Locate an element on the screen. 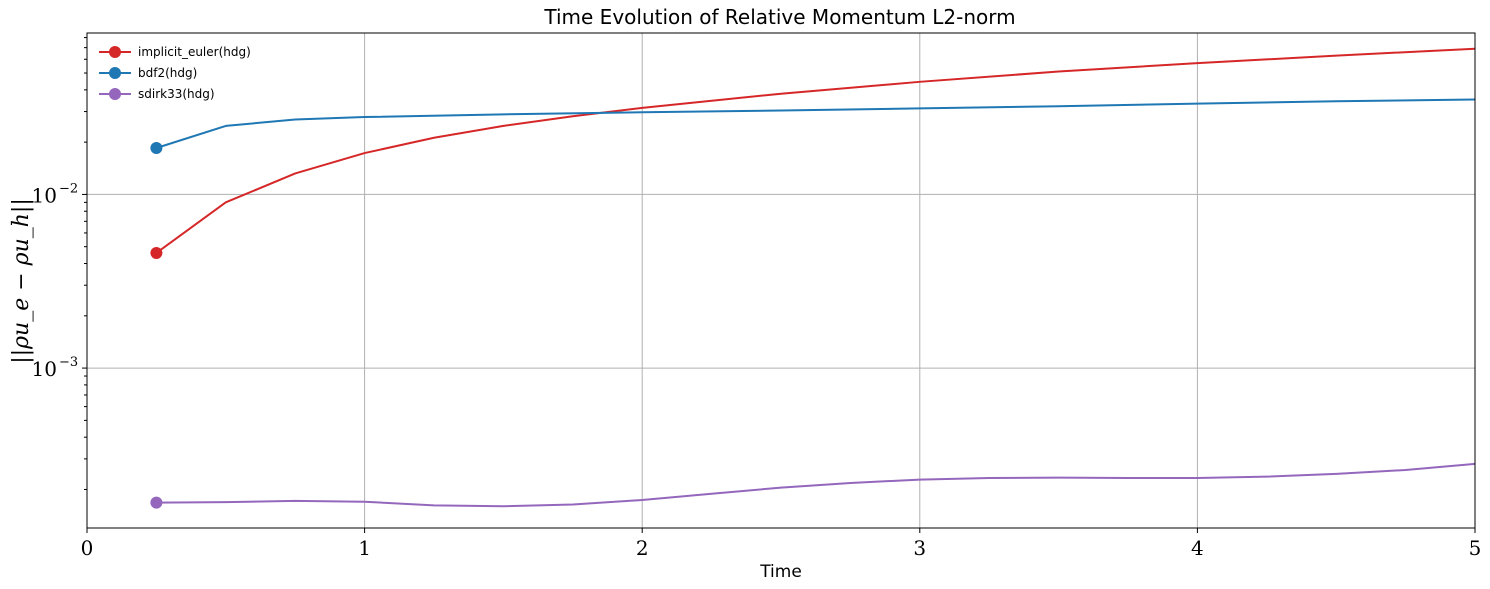 This screenshot has width=1490, height=589. legend-item: sdirk33(hdg) is located at coordinates (157, 94).